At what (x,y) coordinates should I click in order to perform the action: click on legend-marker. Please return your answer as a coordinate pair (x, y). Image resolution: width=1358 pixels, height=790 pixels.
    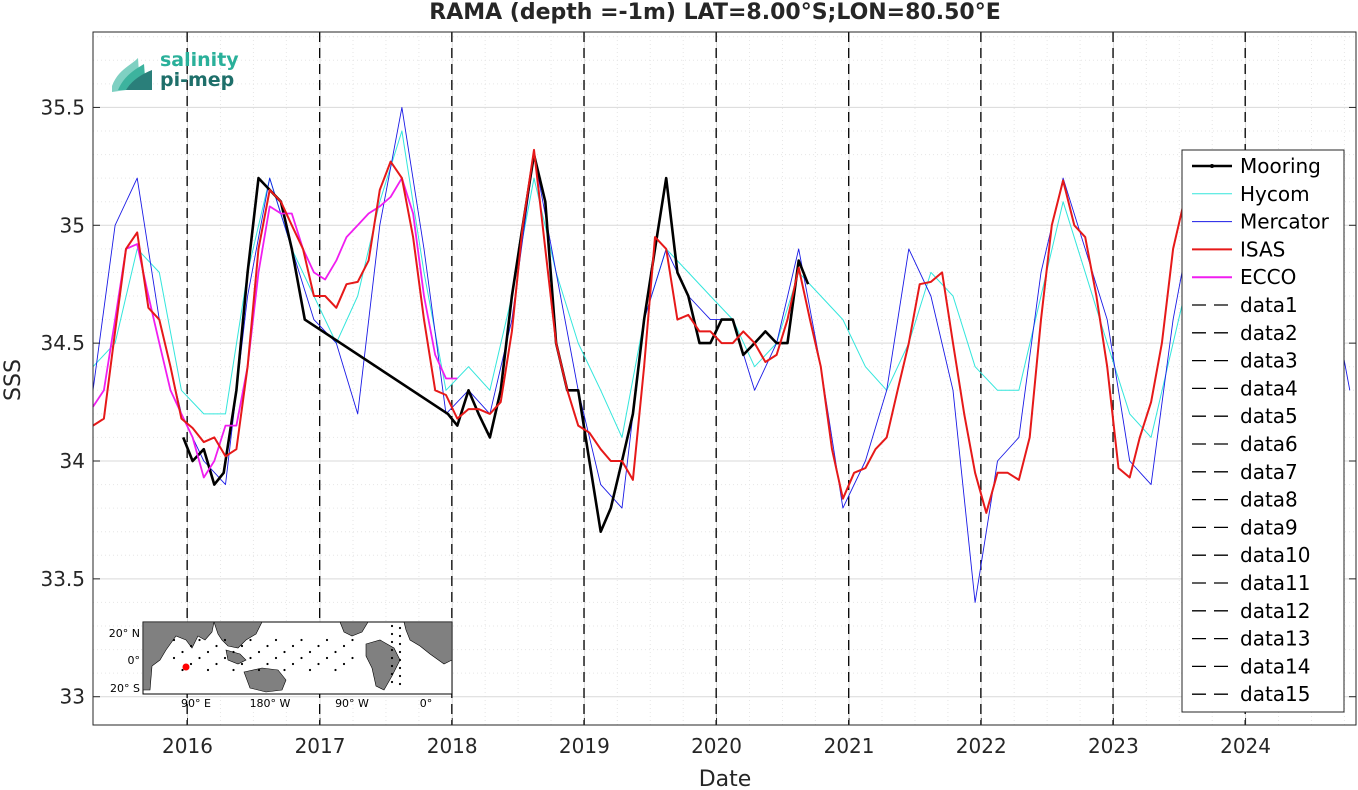
    Looking at the image, I should click on (1212, 166).